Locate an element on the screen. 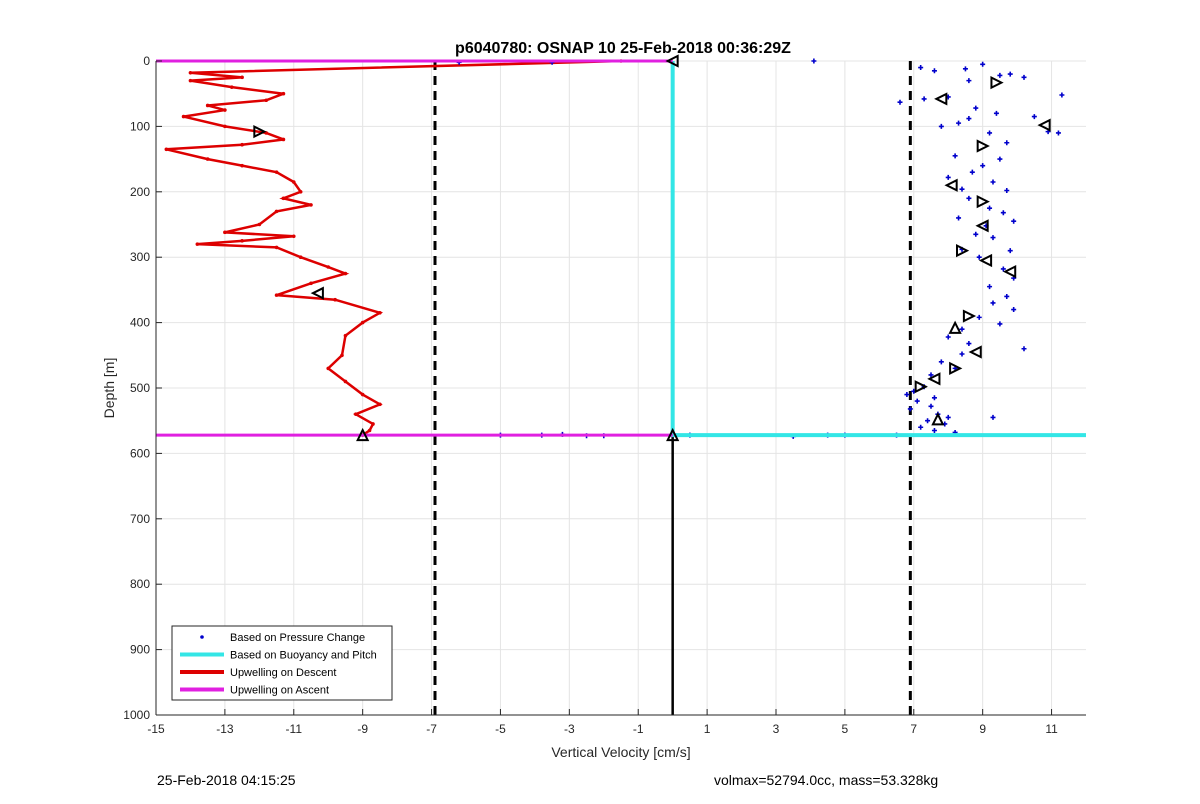 This screenshot has width=1200, height=804. y-tick-label: 300 is located at coordinates (140, 257).